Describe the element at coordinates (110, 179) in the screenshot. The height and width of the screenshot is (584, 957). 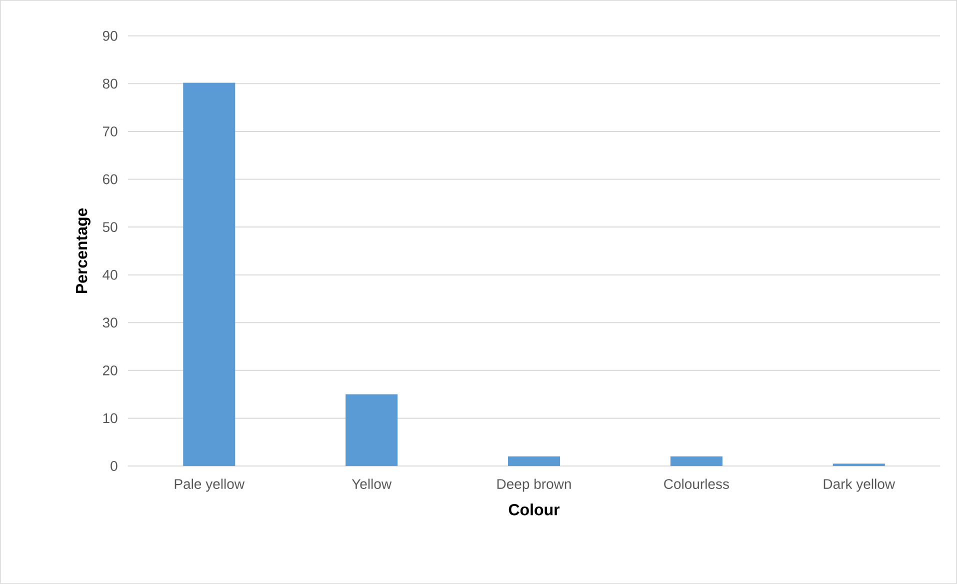
I see `y-tick-label: 60` at that location.